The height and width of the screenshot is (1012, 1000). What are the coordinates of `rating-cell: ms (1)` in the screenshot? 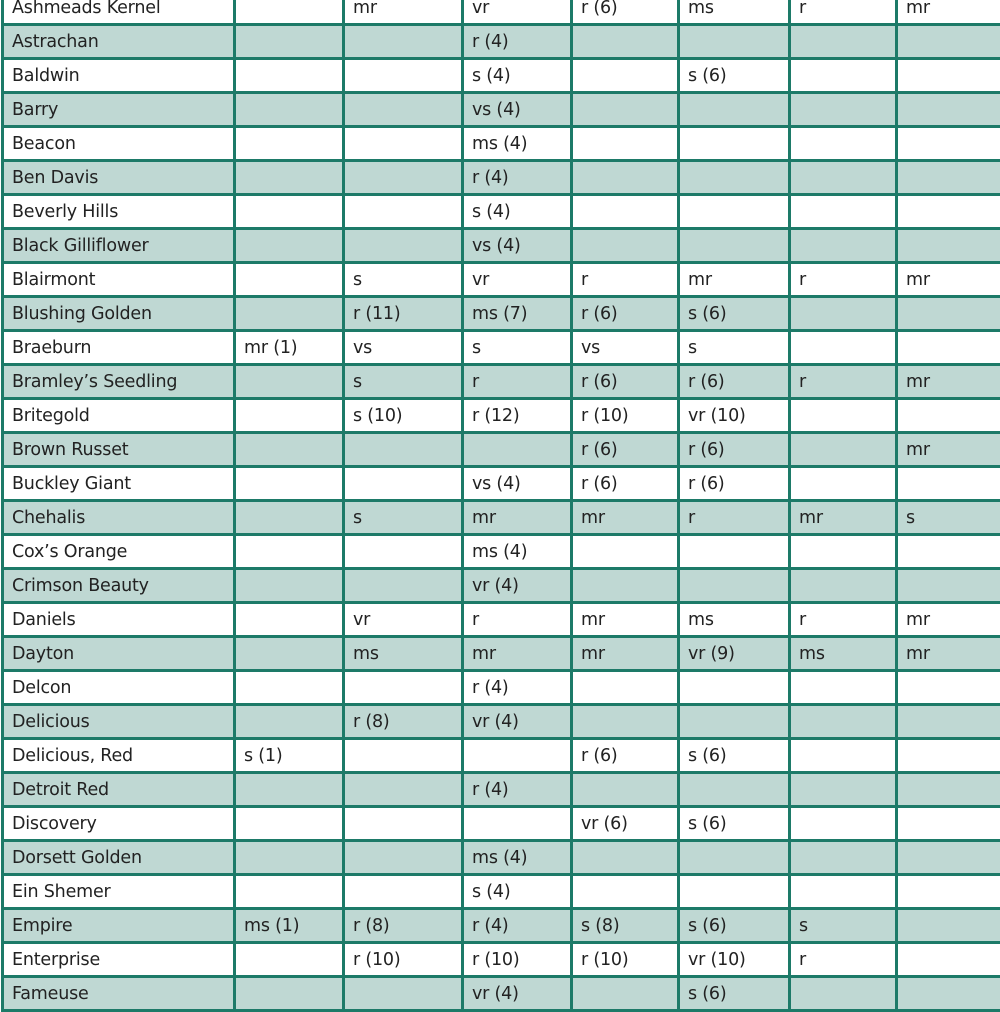 It's located at (289, 926).